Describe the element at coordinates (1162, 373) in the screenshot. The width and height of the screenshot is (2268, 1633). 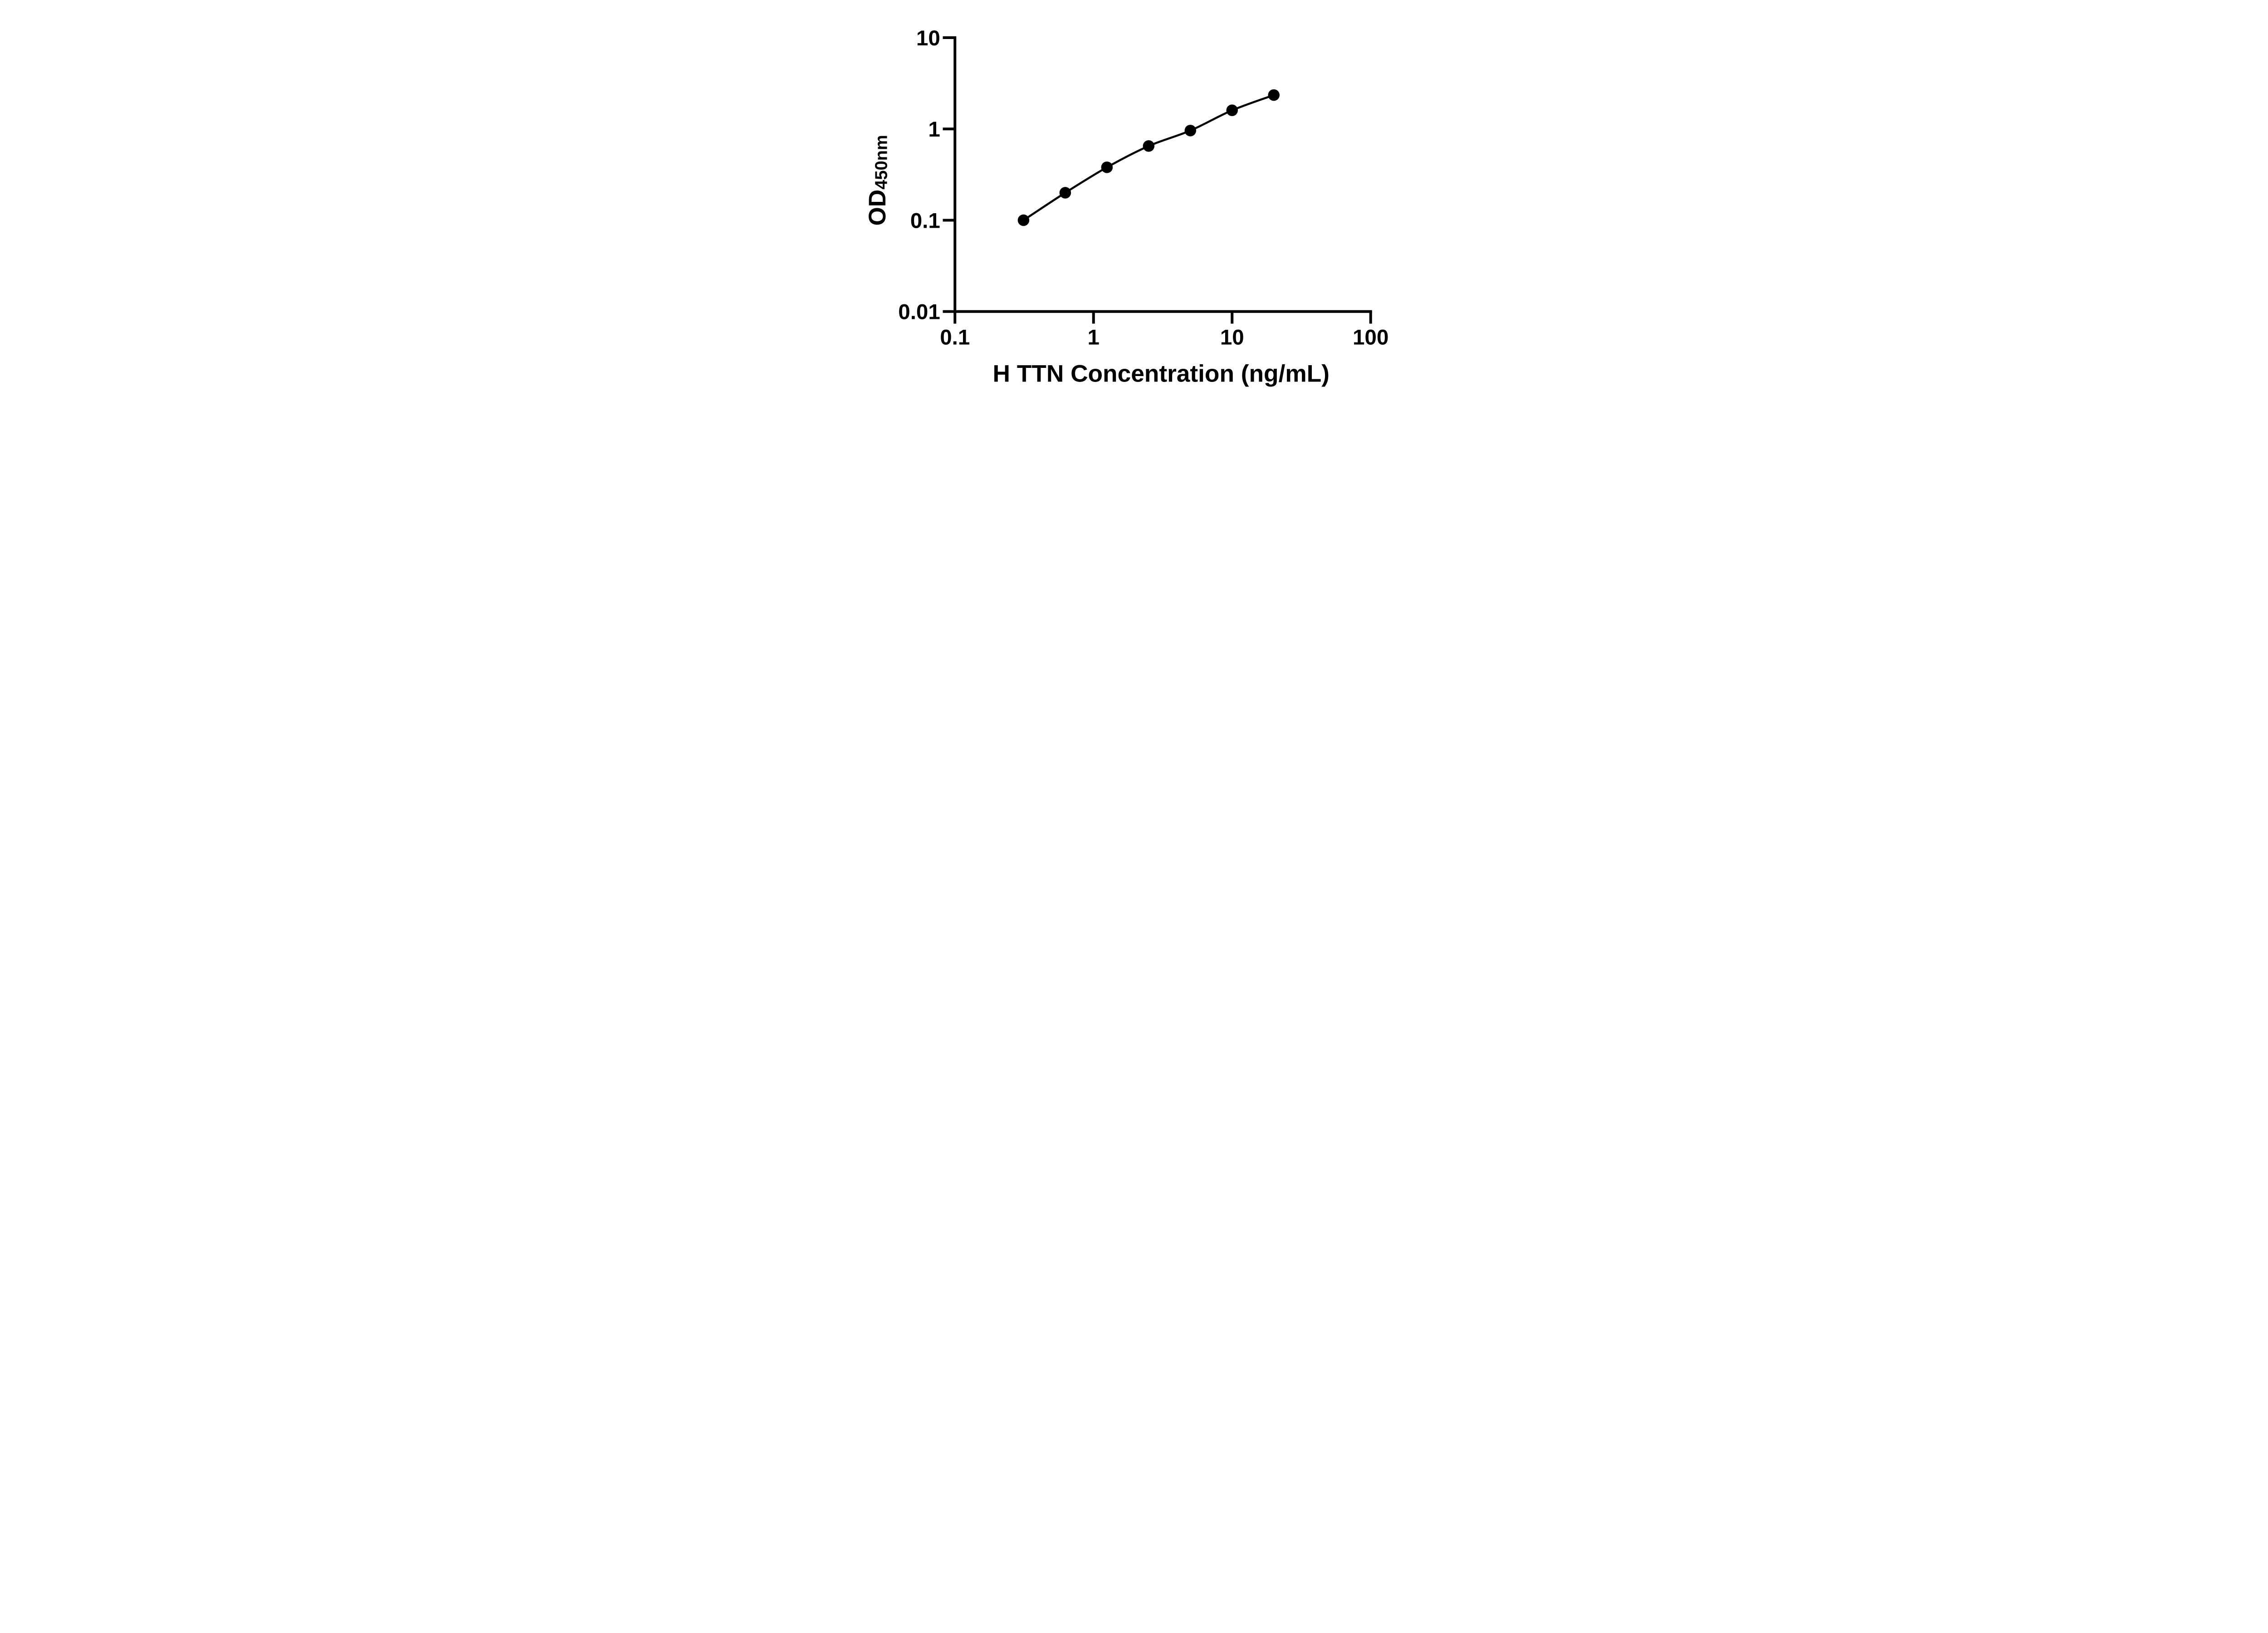
I see `x-axis-title: H TTN Concentration (ng/mL)` at that location.